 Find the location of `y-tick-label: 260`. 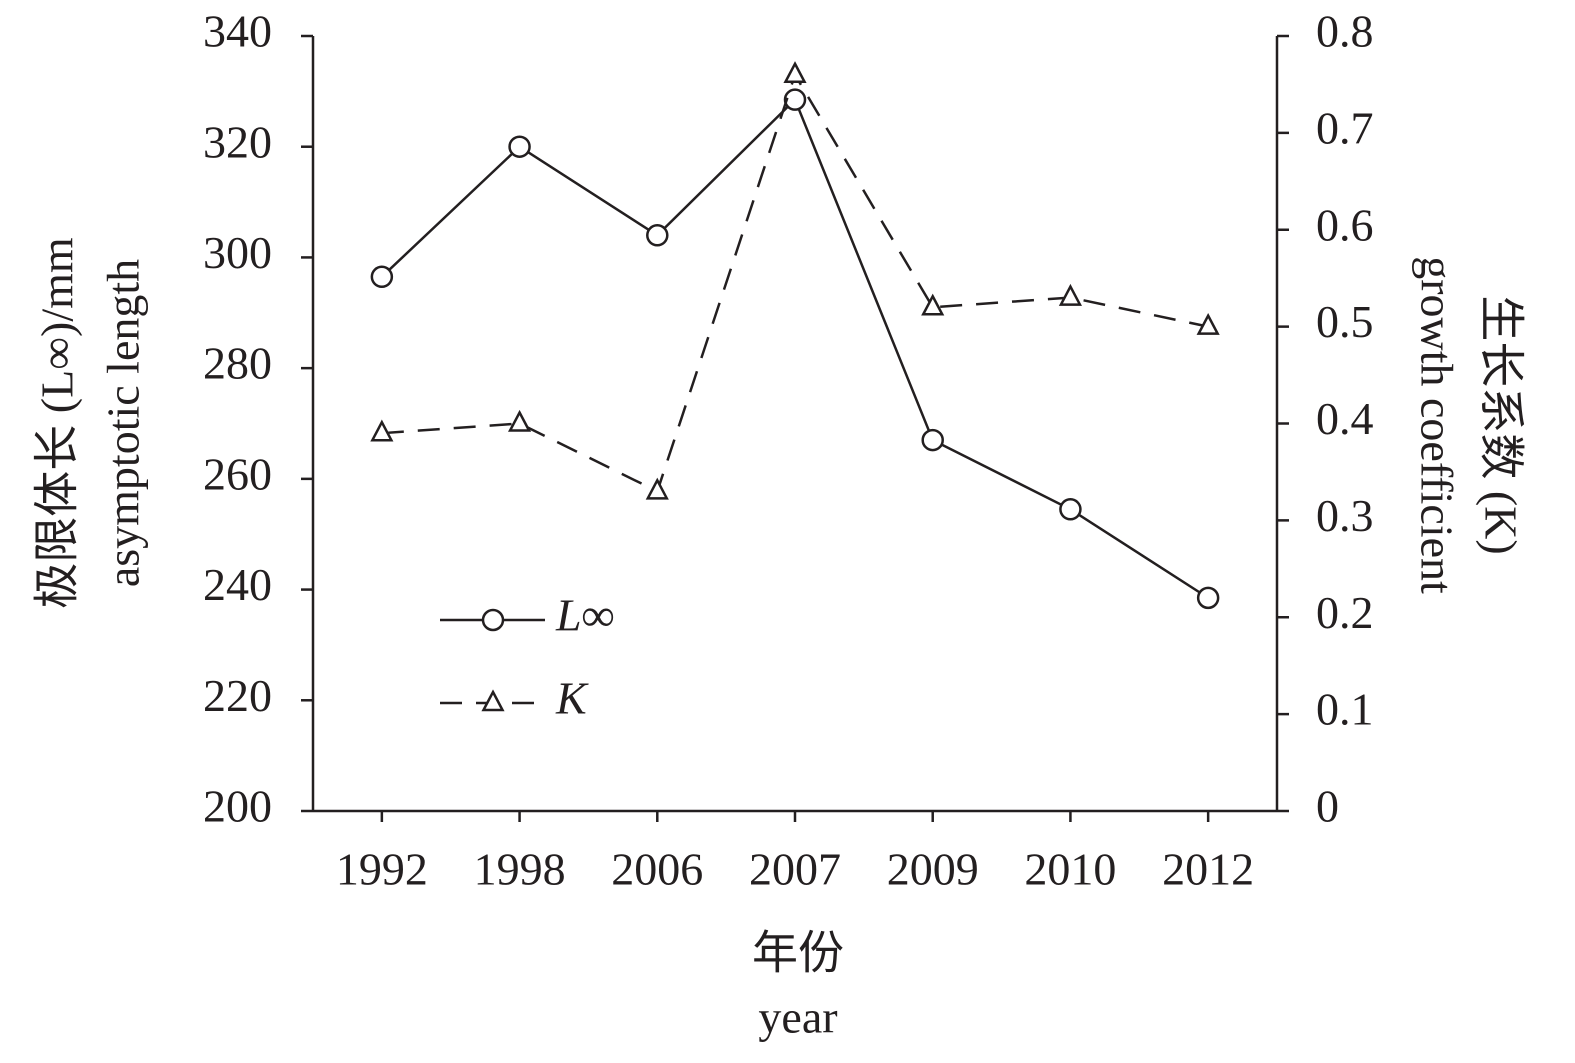

y-tick-label: 260 is located at coordinates (237, 473).